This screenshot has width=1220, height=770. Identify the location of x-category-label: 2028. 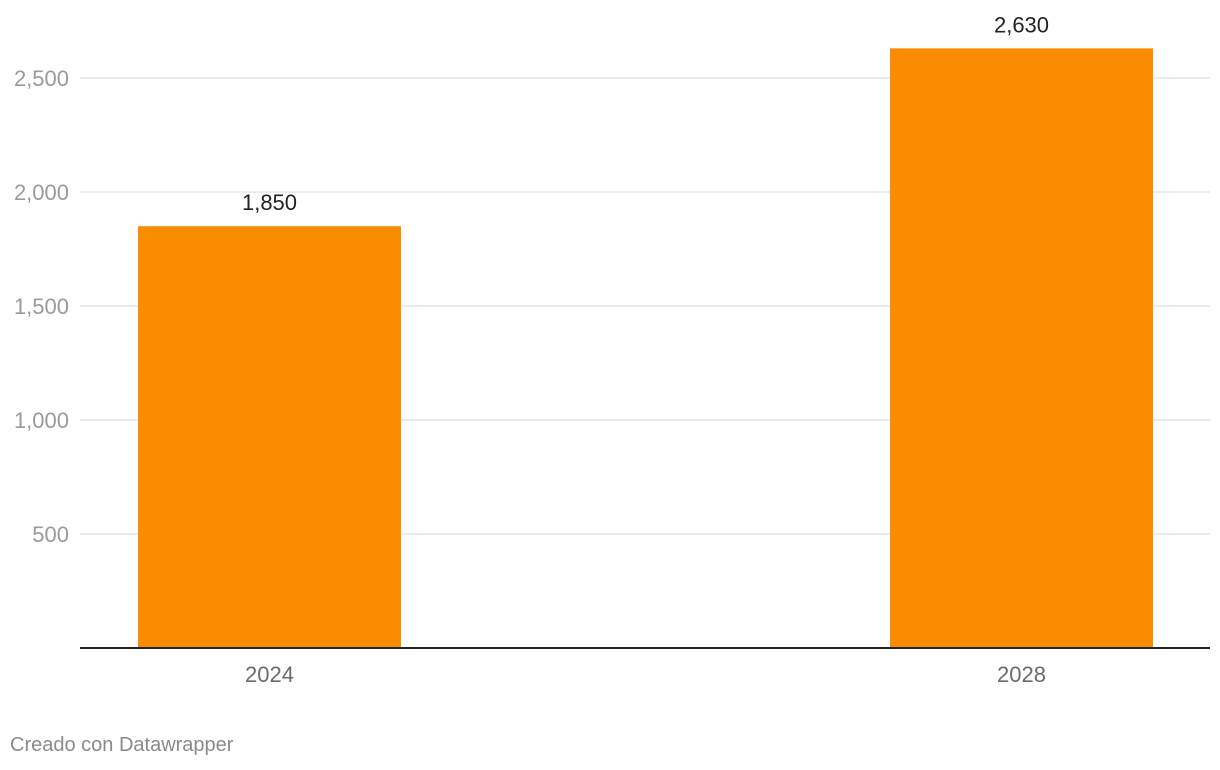
(1021, 674).